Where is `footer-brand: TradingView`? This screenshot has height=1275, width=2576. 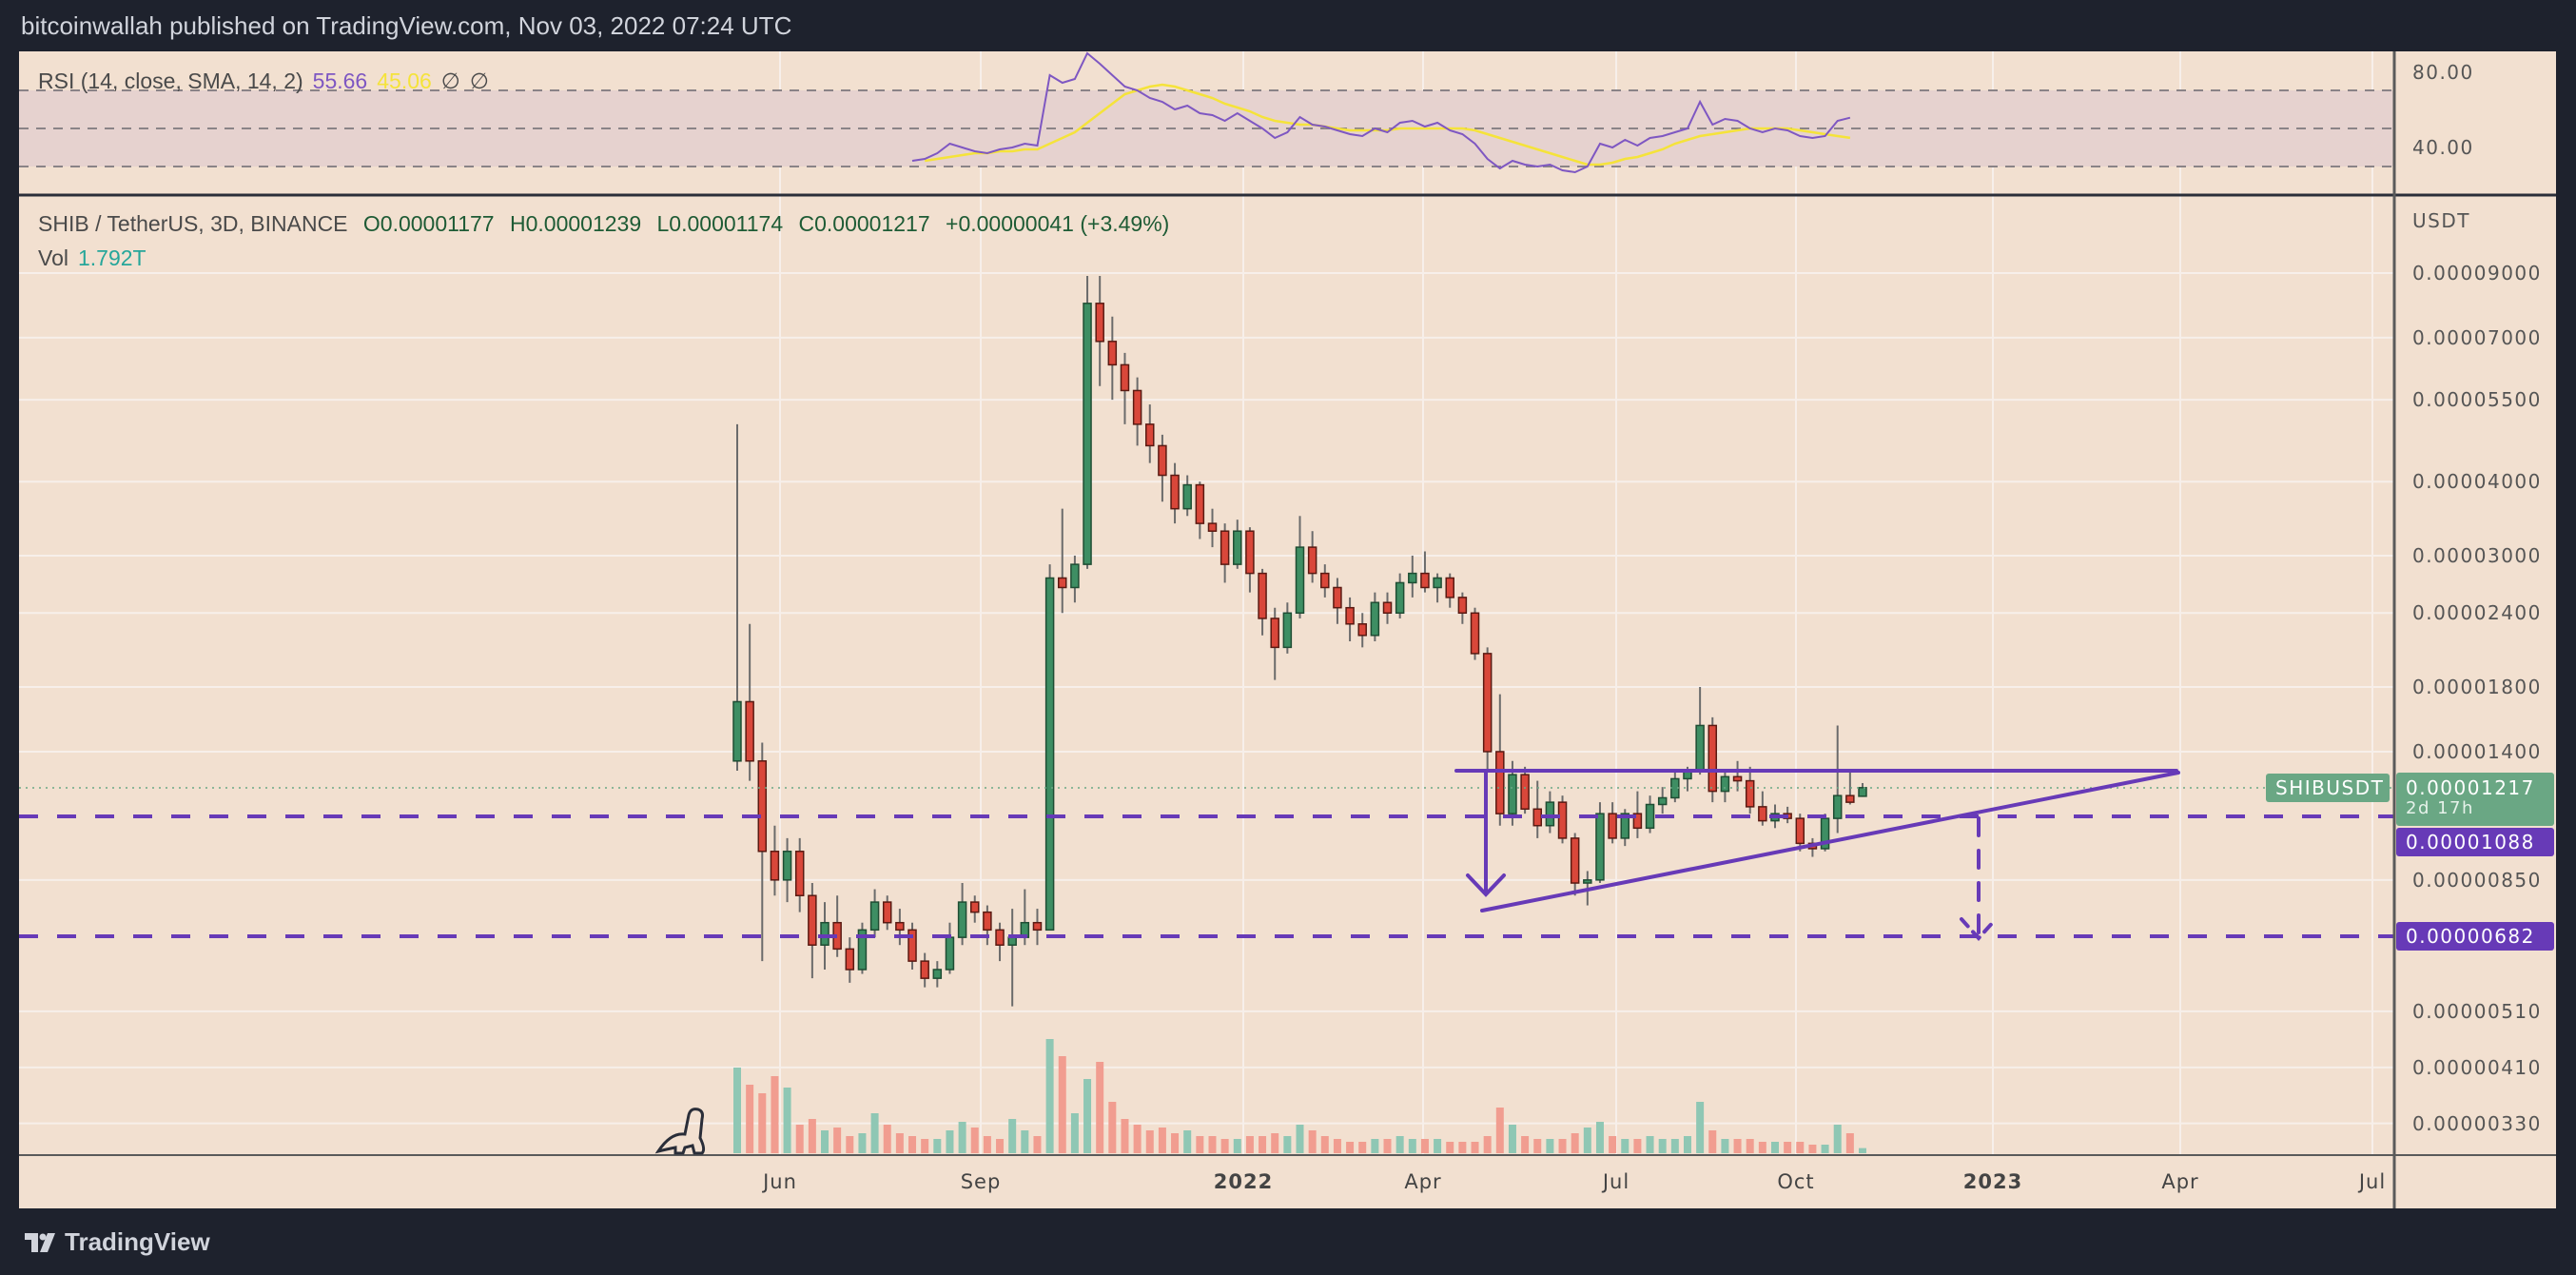 footer-brand: TradingView is located at coordinates (118, 1242).